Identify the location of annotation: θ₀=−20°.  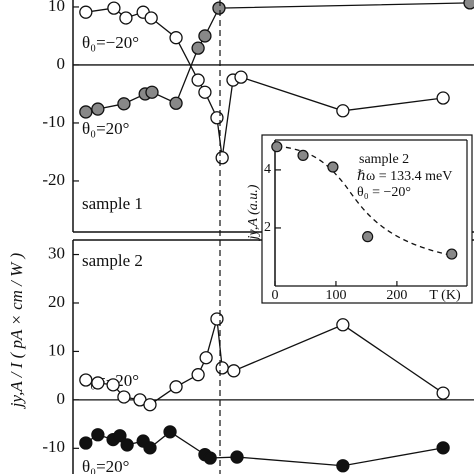
(110, 42).